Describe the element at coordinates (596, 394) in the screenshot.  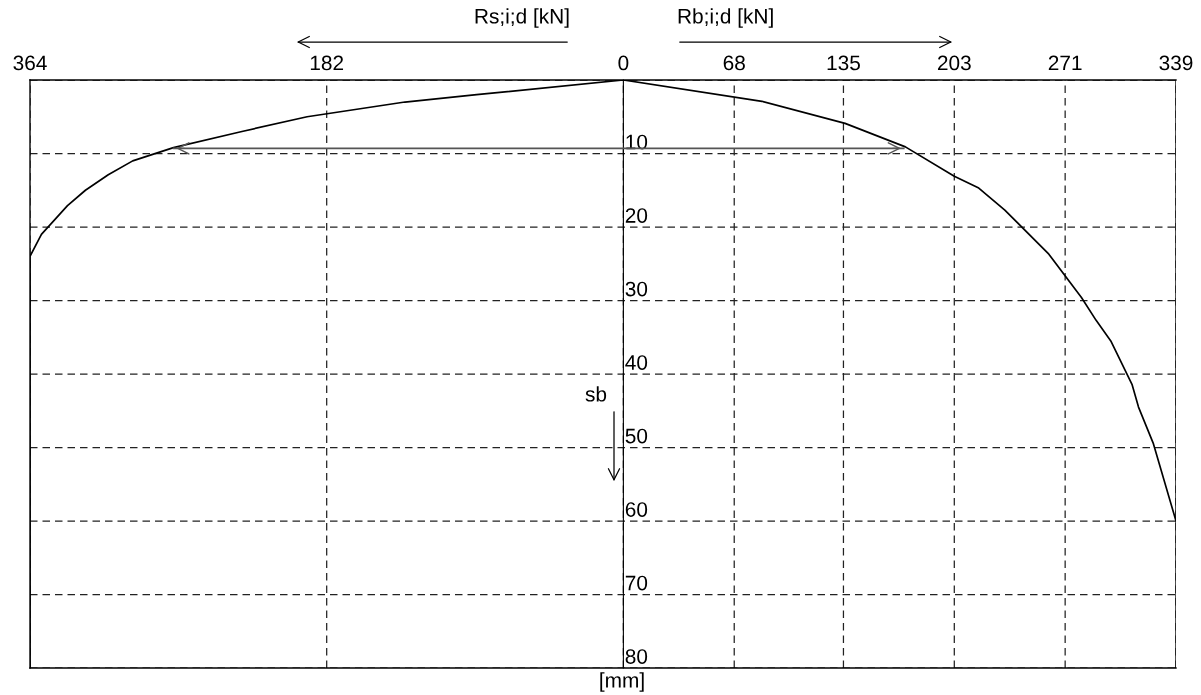
I see `annotation: sb` at that location.